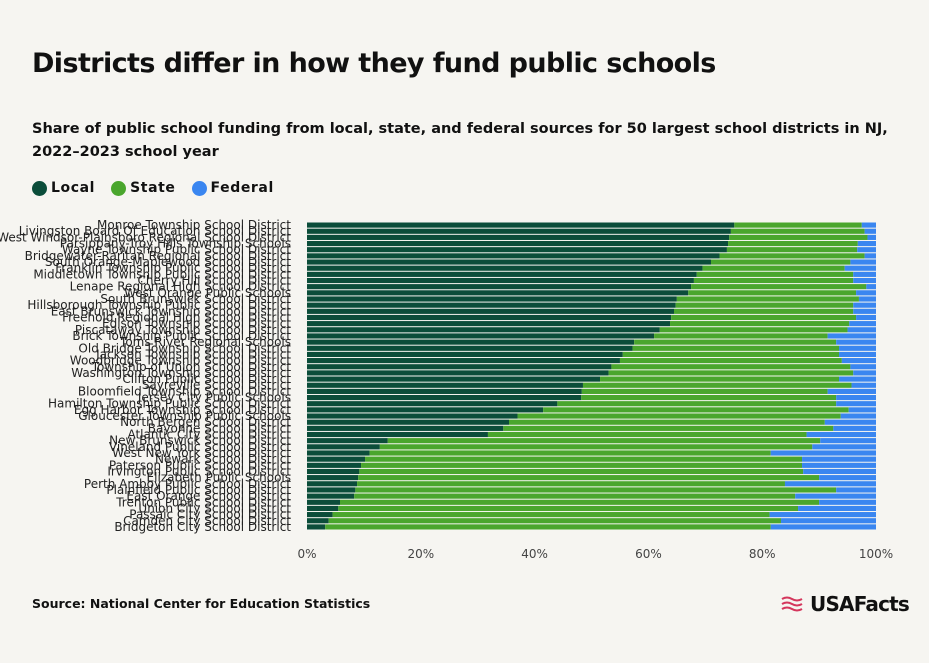 This screenshot has width=929, height=663. Describe the element at coordinates (792, 604) in the screenshot. I see `flag-icon` at that location.